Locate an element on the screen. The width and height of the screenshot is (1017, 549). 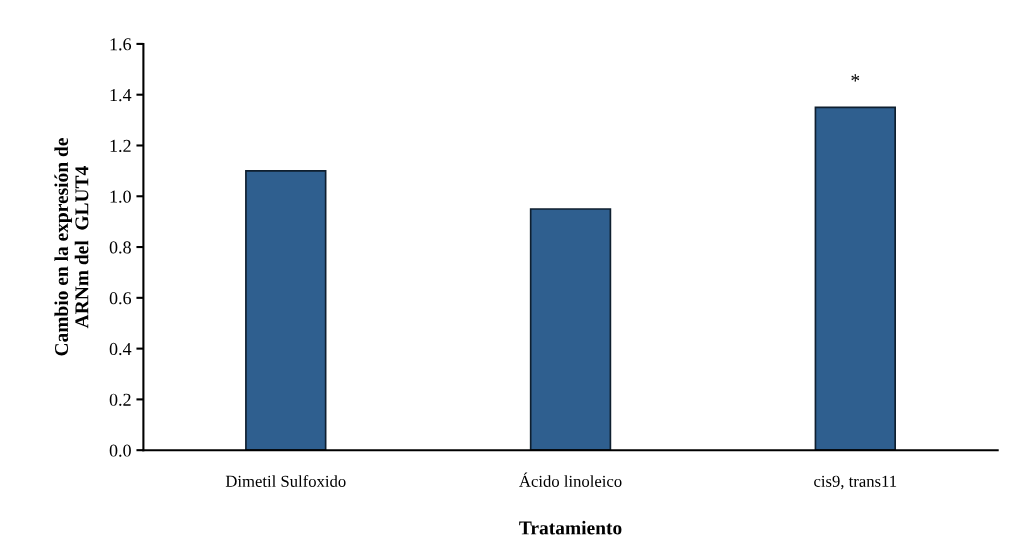
x-tick-label: Ácido linoleico is located at coordinates (570, 479).